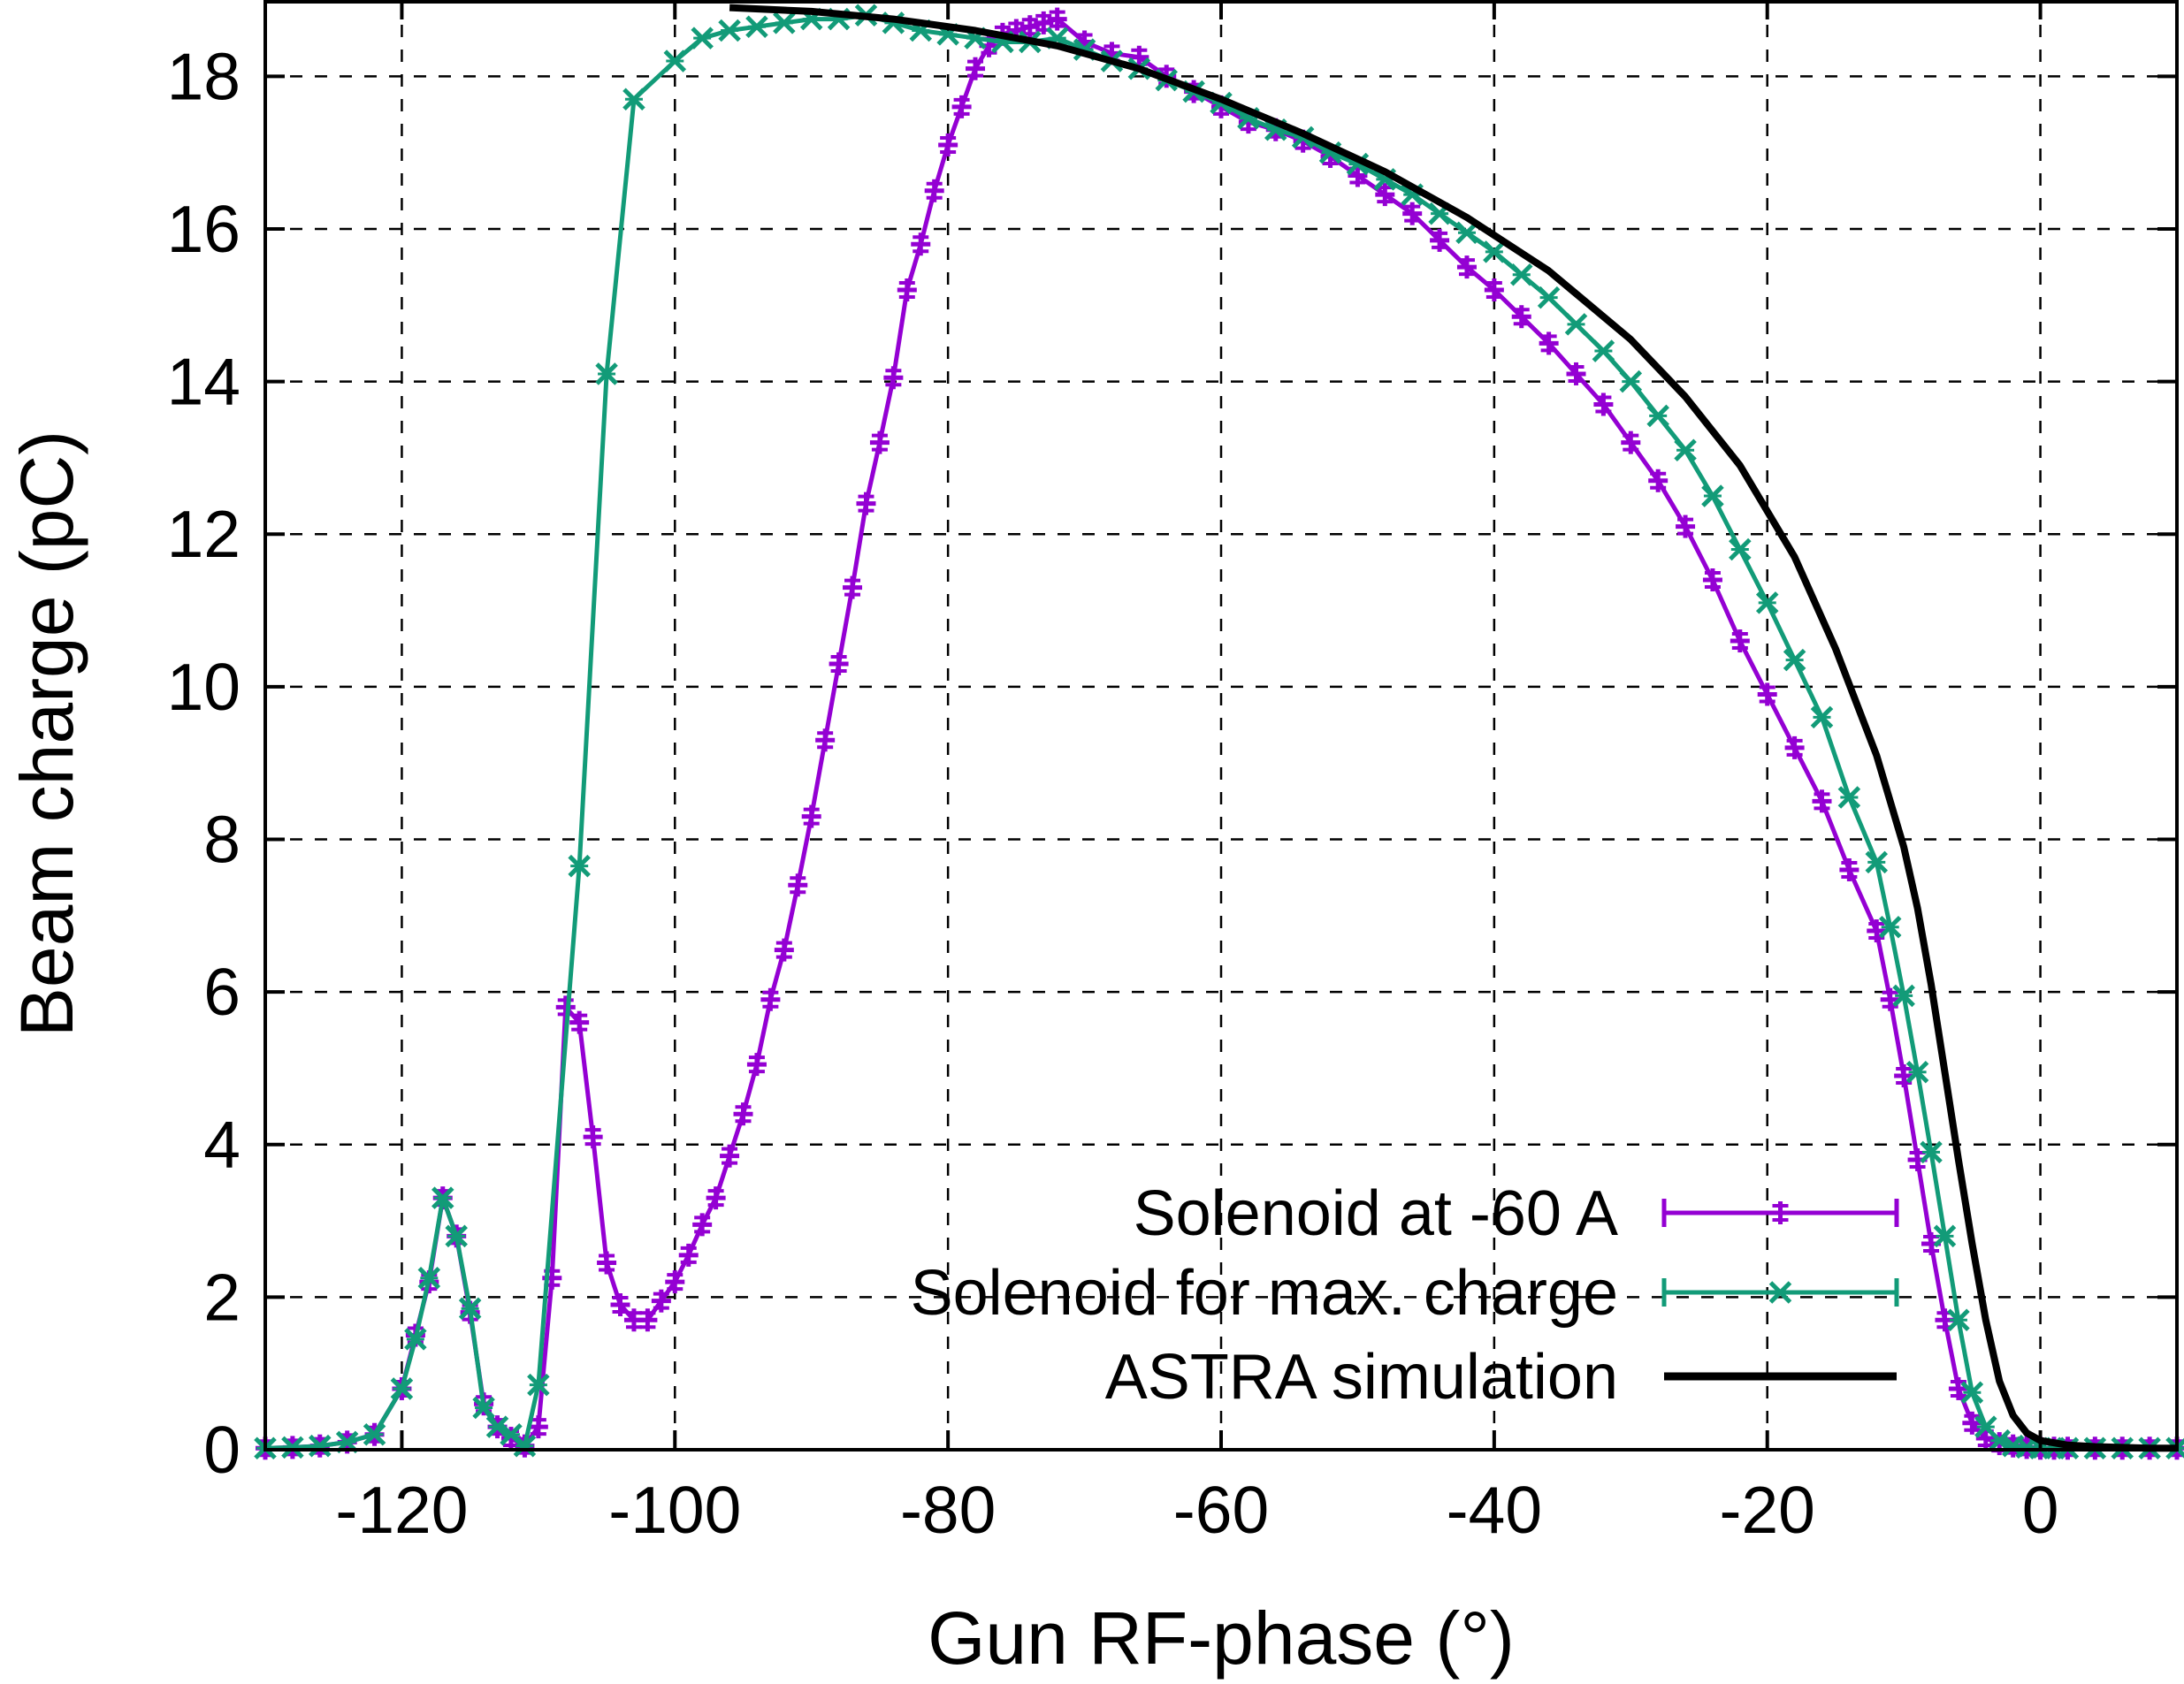  Describe the element at coordinates (222, 1450) in the screenshot. I see `y-tick-label: 0` at that location.